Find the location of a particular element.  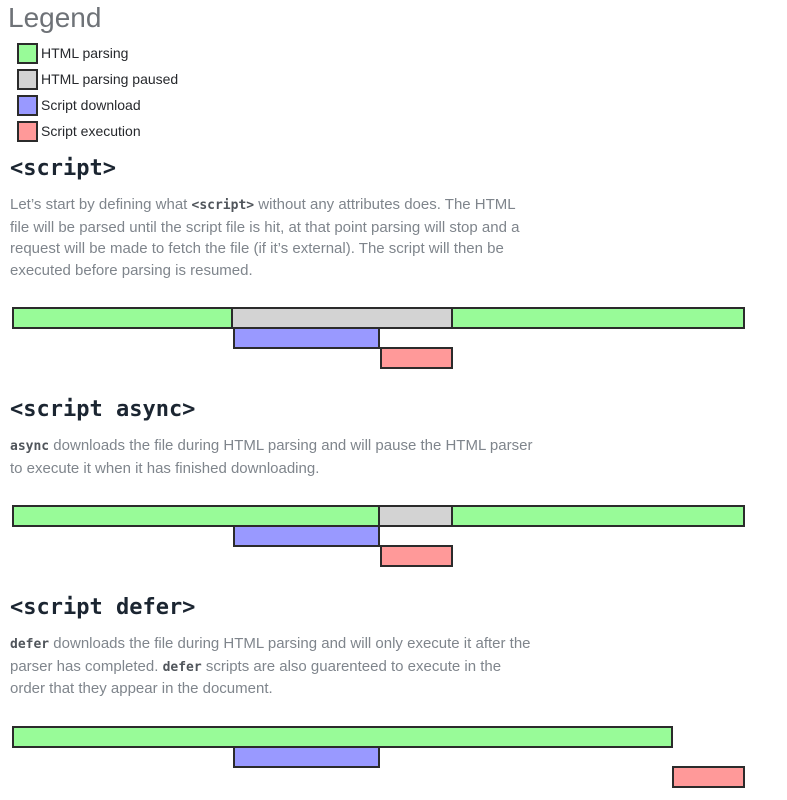

timeline-diagram-script-defer is located at coordinates (393, 757).